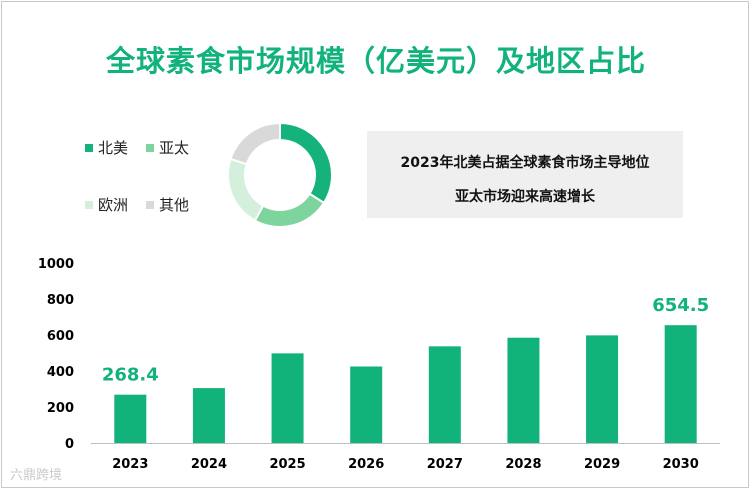 This screenshot has width=752, height=491. Describe the element at coordinates (69, 444) in the screenshot. I see `y-tick-label: 0` at that location.